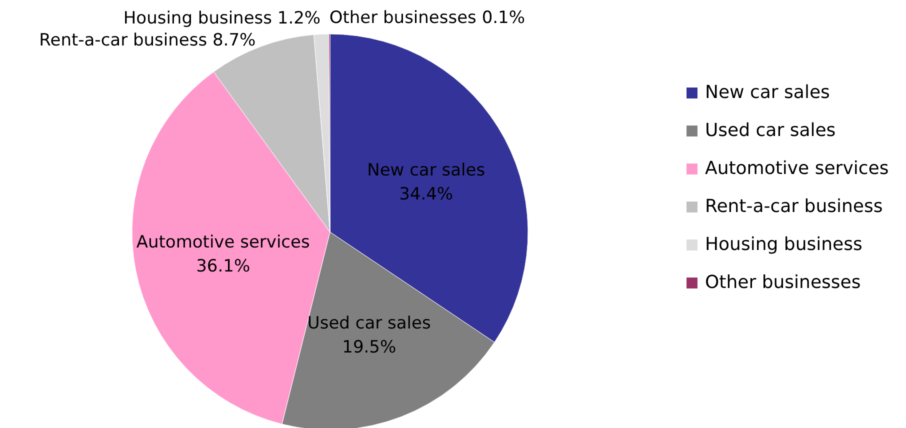 This screenshot has height=428, width=906. What do you see at coordinates (223, 266) in the screenshot?
I see `data-label: 36.1%` at bounding box center [223, 266].